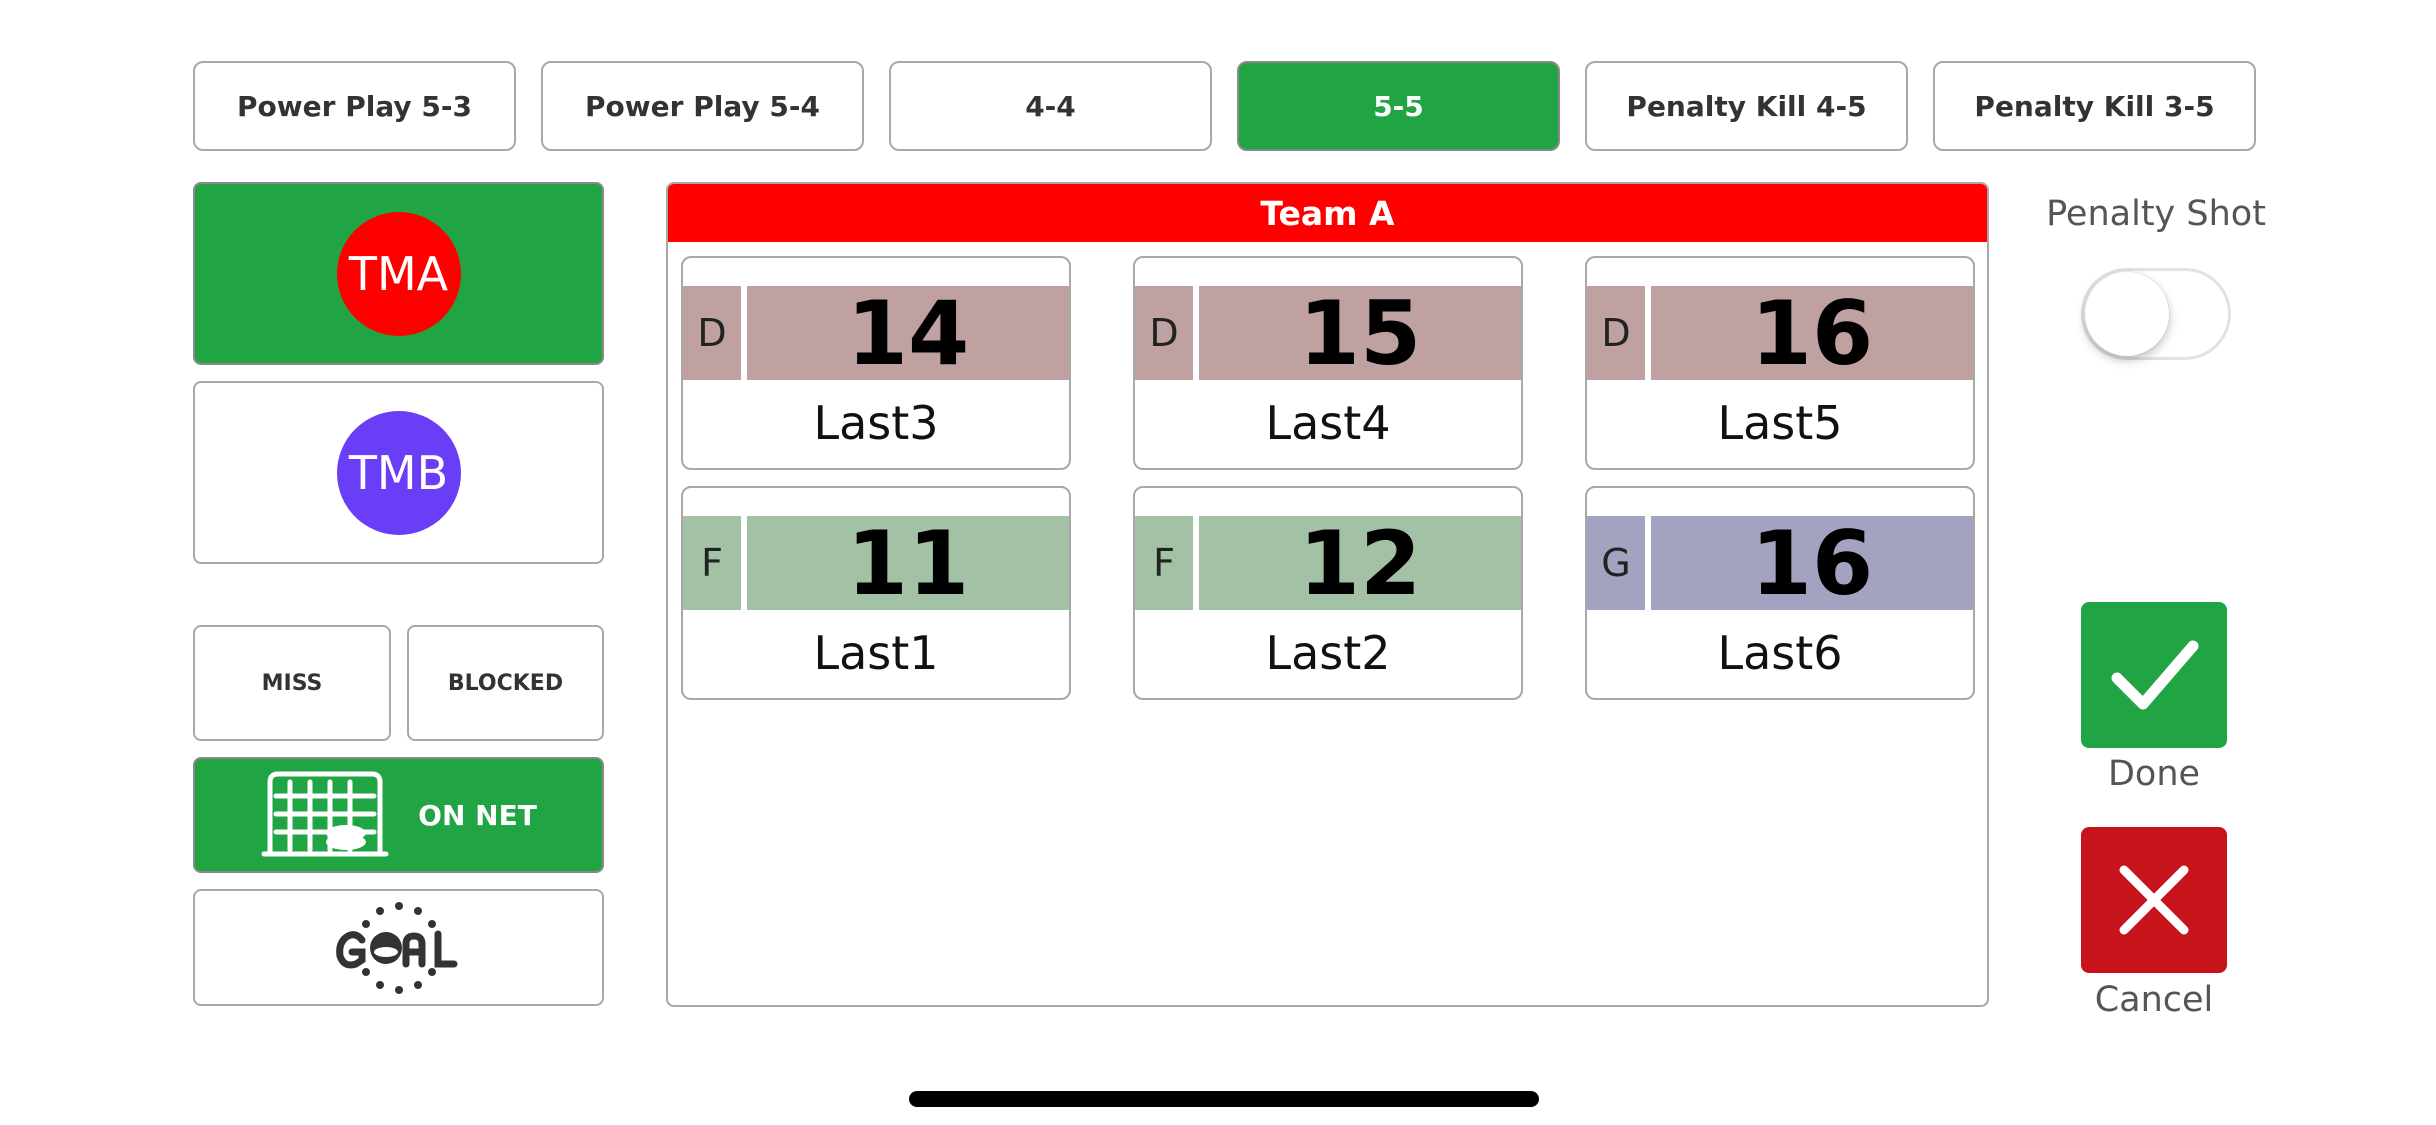 The image size is (2436, 1125). I want to click on player-card-last6: G 16 Last6, so click(1780, 593).